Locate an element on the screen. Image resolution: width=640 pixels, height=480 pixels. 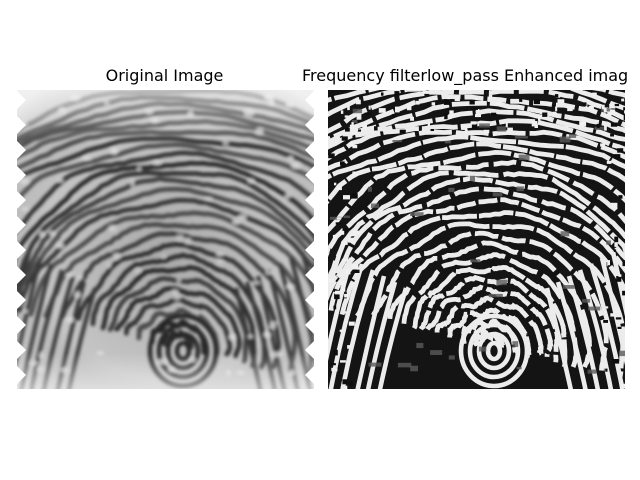
ridge-loop is located at coordinates (494, 351).